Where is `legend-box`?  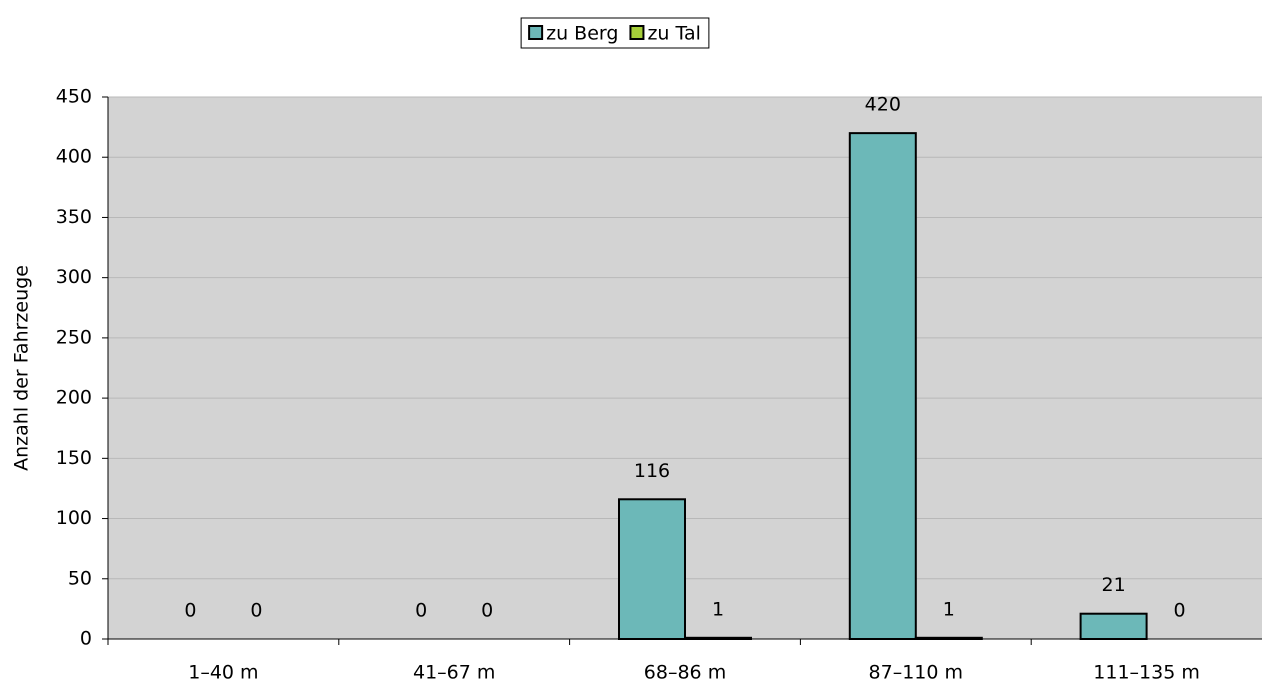 legend-box is located at coordinates (615, 33).